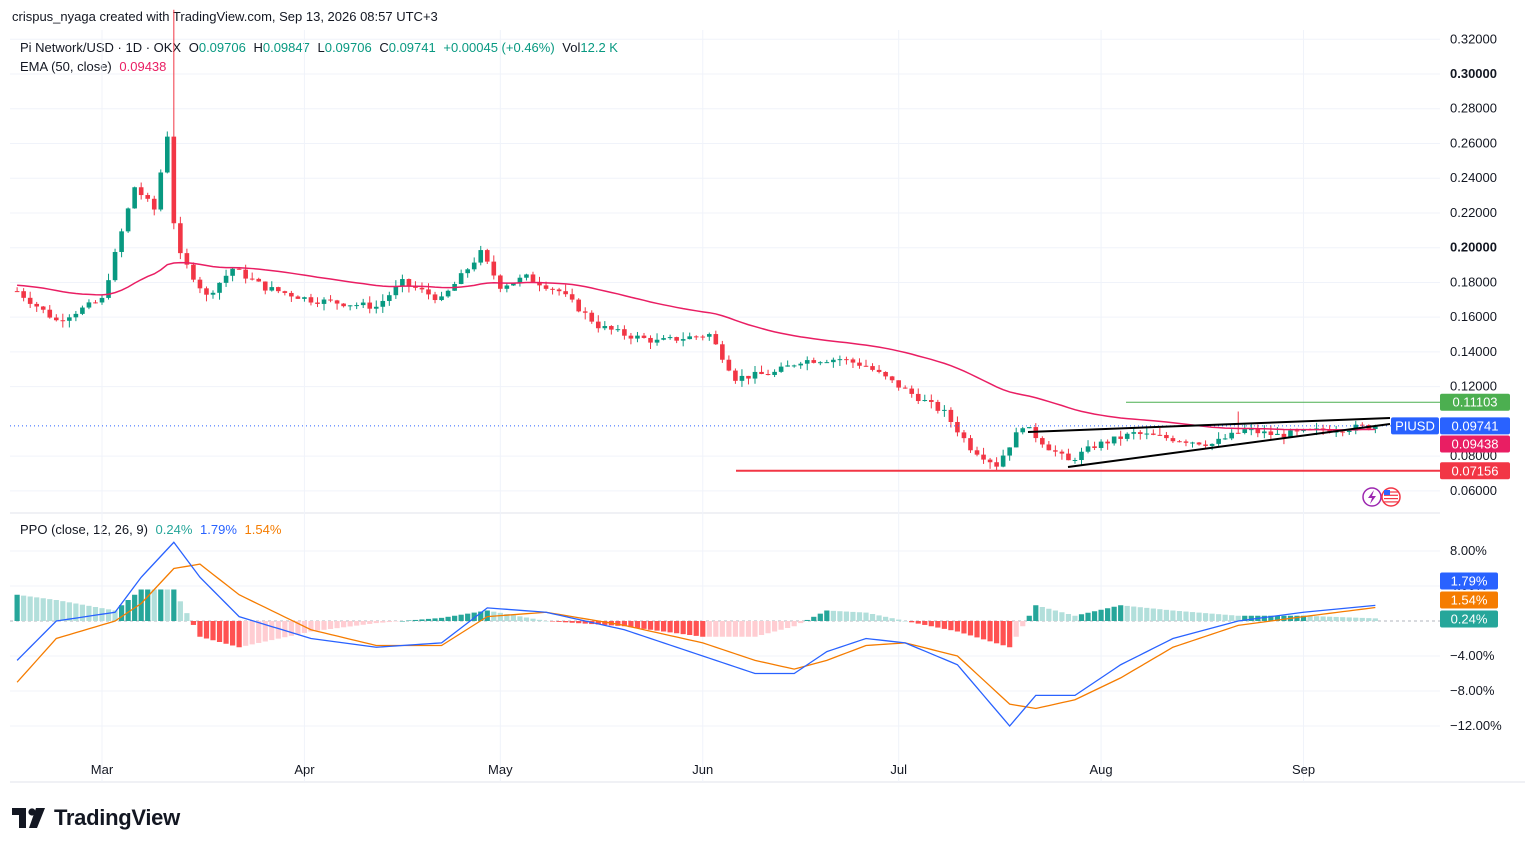 Image resolution: width=1536 pixels, height=850 pixels. I want to click on ppo-hist-value: 0.24%, so click(174, 529).